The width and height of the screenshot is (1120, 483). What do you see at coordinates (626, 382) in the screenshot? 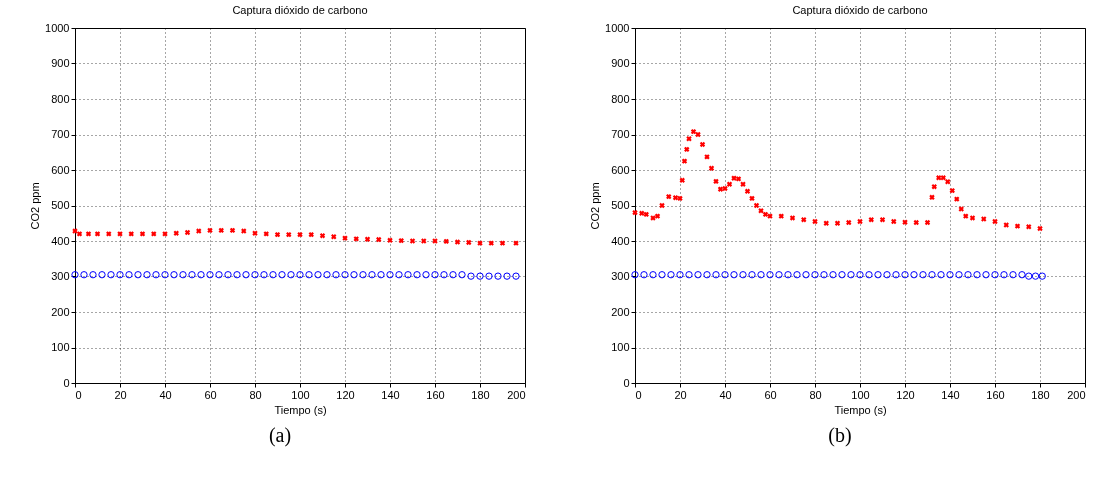
I see `y-tick-label: 0` at bounding box center [626, 382].